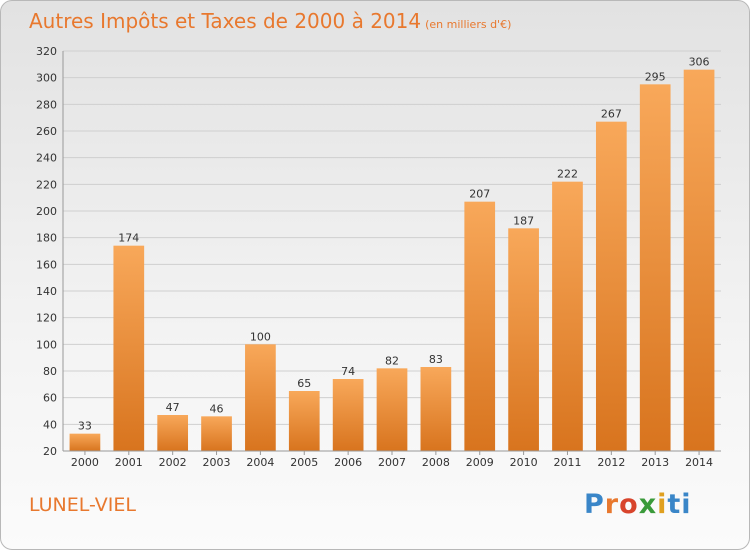 The width and height of the screenshot is (750, 550). What do you see at coordinates (436, 359) in the screenshot?
I see `bar-value-label: 83` at bounding box center [436, 359].